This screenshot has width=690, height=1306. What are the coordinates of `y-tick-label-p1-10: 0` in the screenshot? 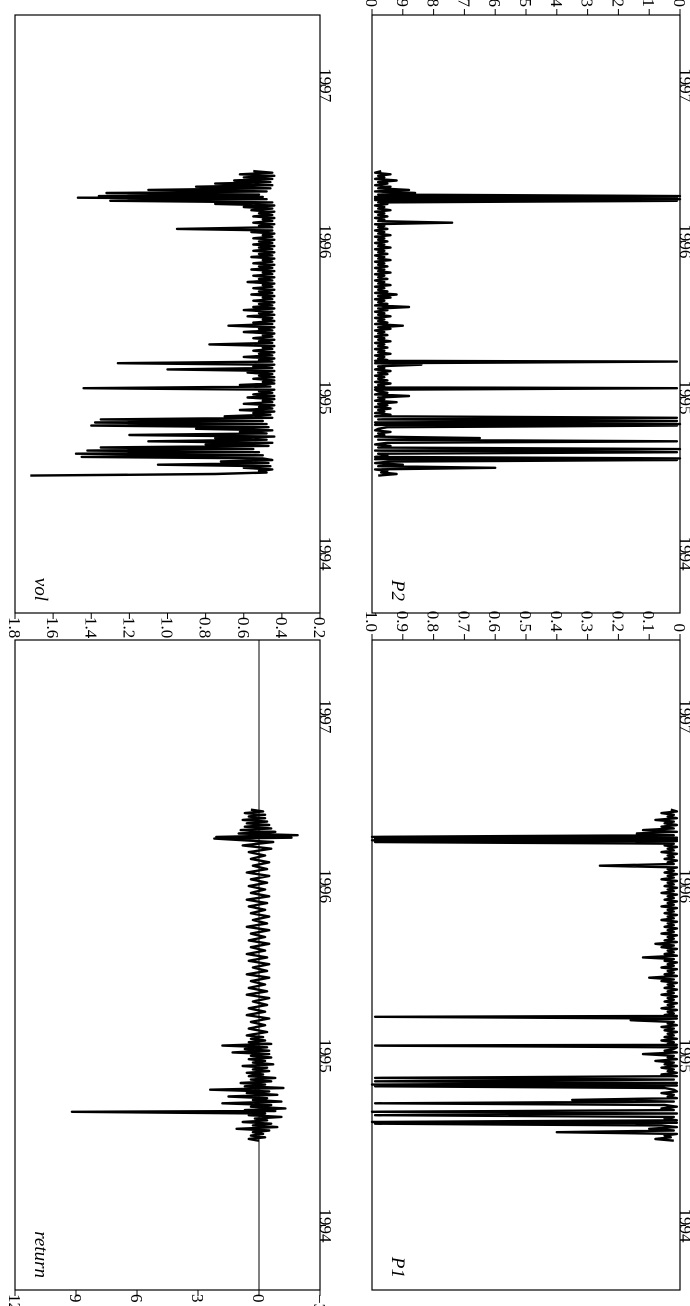 It's located at (679, 628).